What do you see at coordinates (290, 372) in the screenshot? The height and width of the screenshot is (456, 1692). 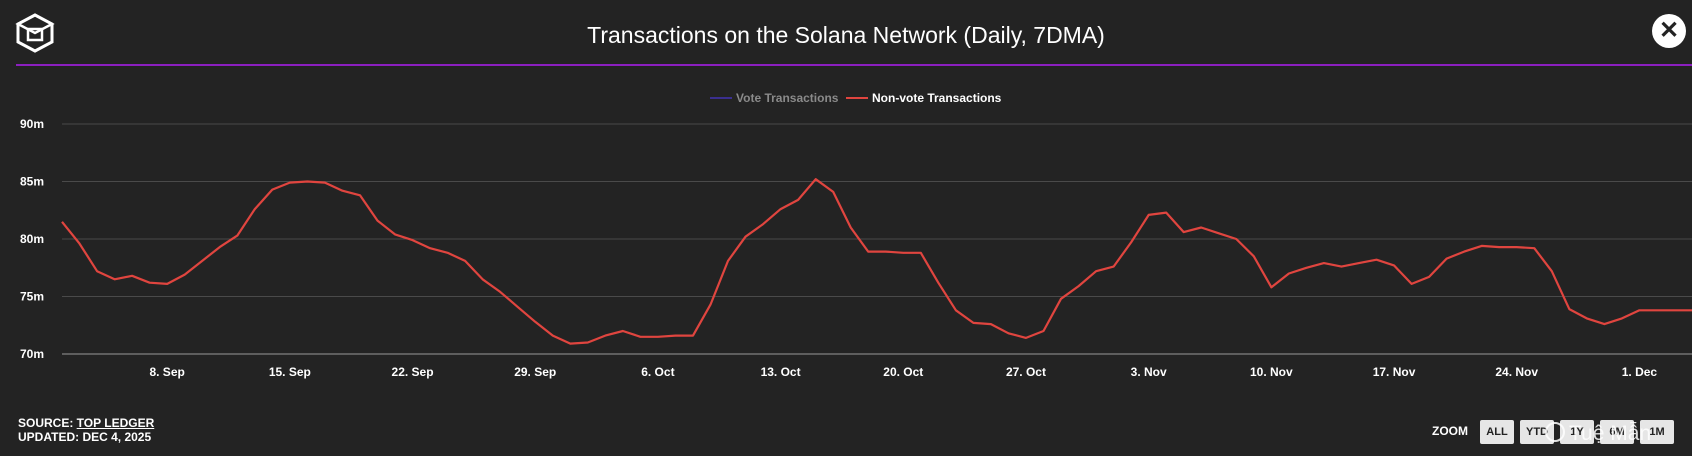 I see `x-tick-label: 15. Sep` at bounding box center [290, 372].